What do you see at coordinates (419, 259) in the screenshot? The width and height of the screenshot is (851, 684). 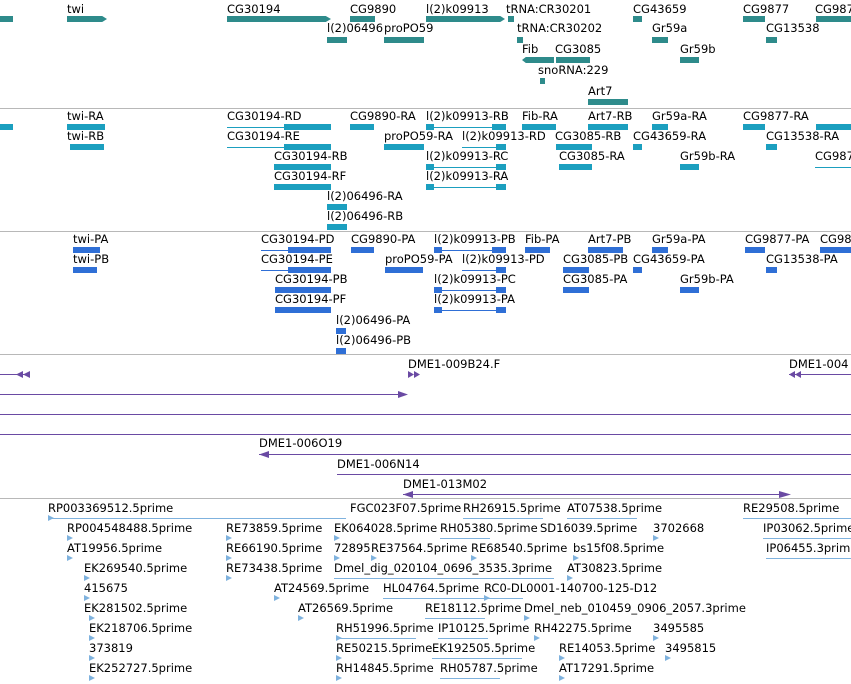 I see `protein-label: proPO59-PA` at bounding box center [419, 259].